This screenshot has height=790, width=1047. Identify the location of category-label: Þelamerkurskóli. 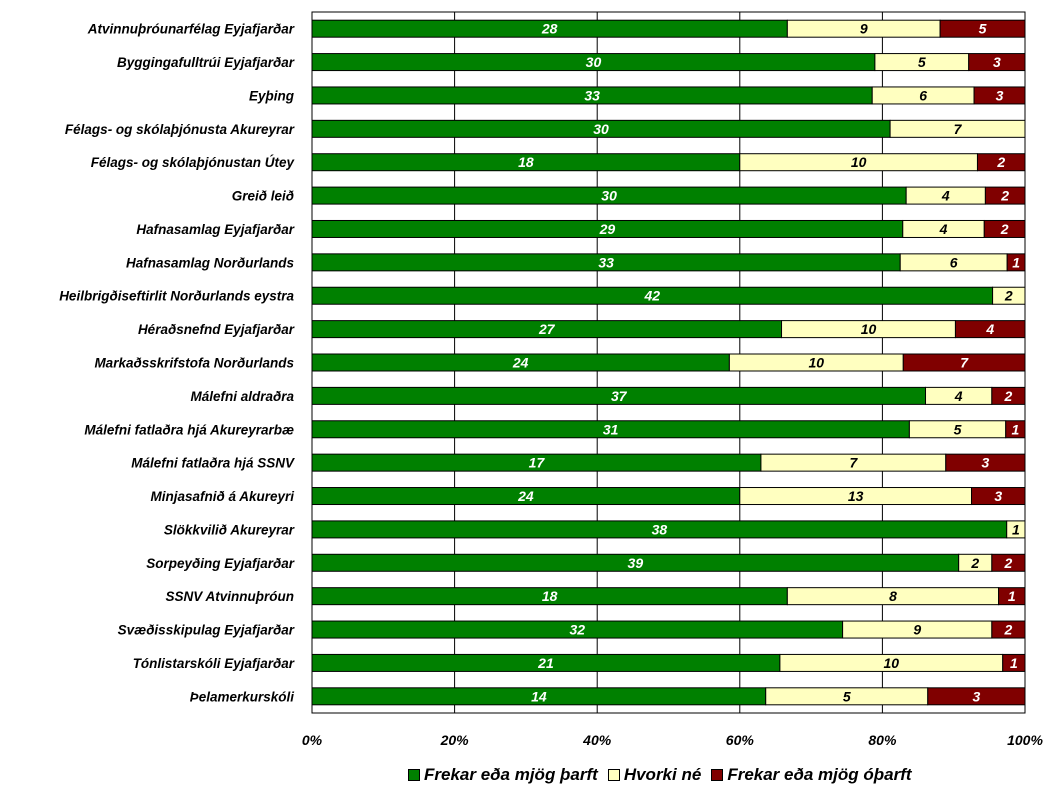
(242, 696).